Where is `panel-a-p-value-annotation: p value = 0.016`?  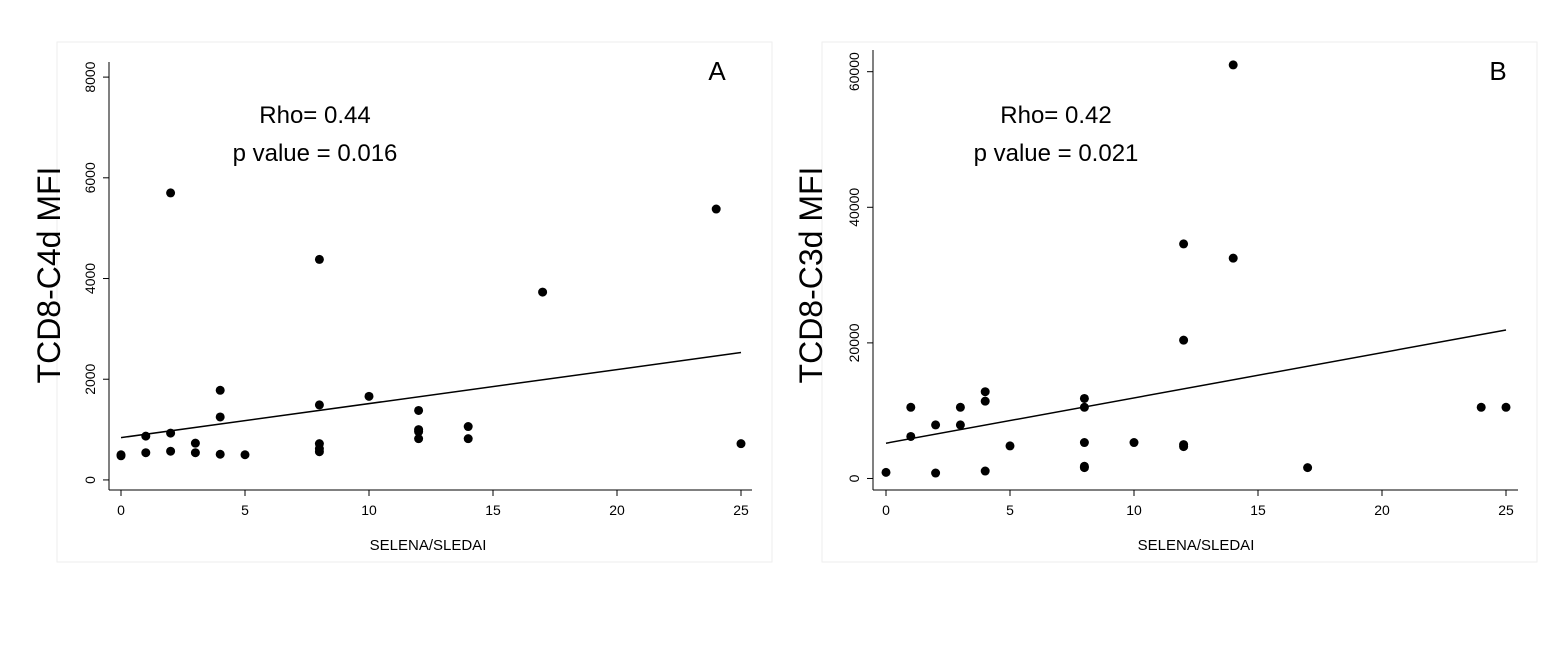
panel-a-p-value-annotation: p value = 0.016 is located at coordinates (315, 153).